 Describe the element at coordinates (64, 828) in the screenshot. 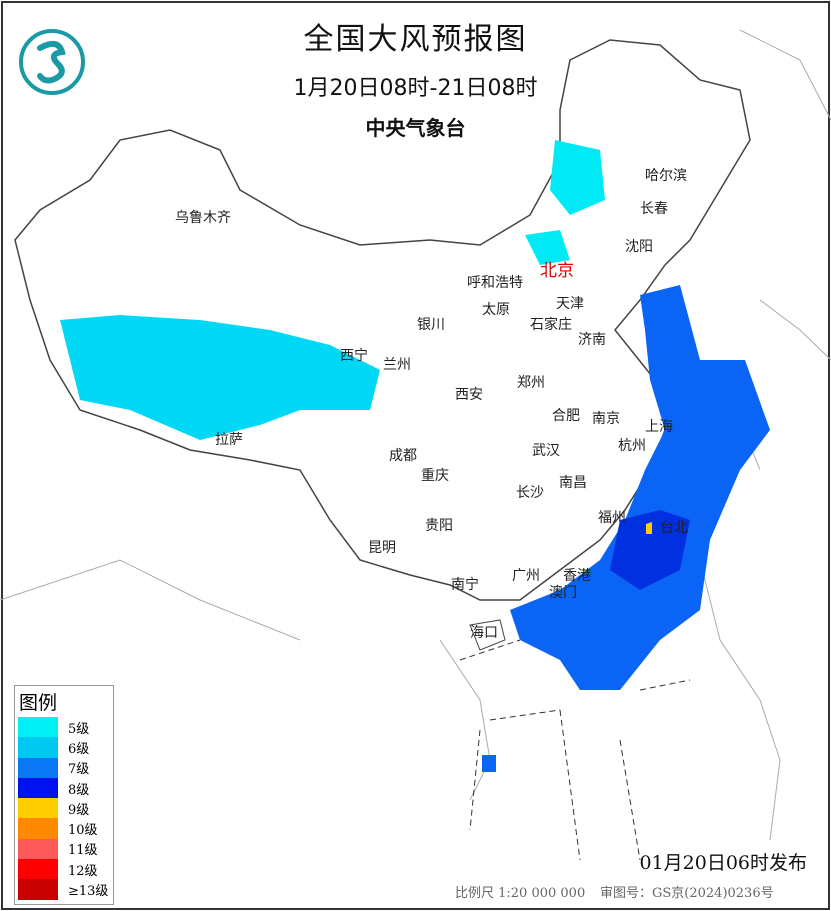

I see `legend-item: 10级` at that location.